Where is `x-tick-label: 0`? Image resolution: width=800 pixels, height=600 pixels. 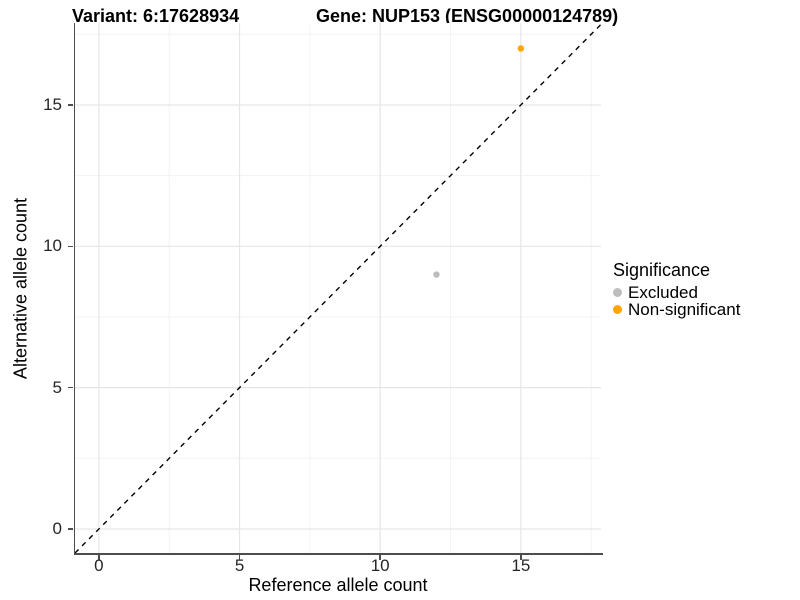 x-tick-label: 0 is located at coordinates (99, 565).